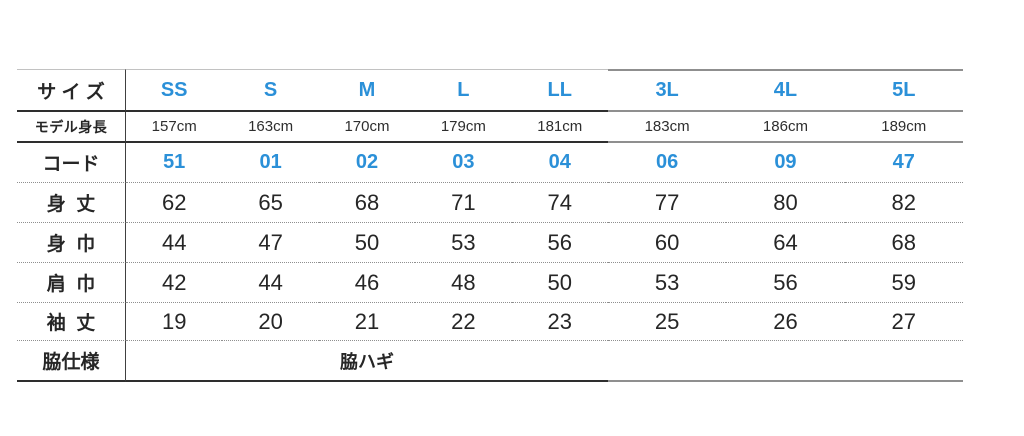  Describe the element at coordinates (367, 322) in the screenshot. I see `cell-袖丈-M: 21` at that location.